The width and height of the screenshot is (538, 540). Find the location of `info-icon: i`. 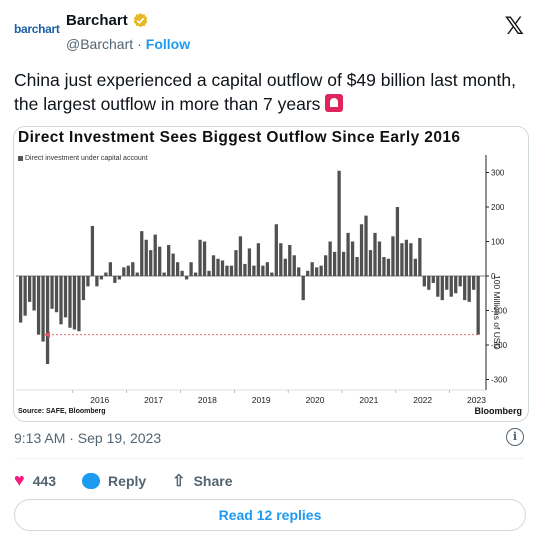

info-icon: i is located at coordinates (515, 437).